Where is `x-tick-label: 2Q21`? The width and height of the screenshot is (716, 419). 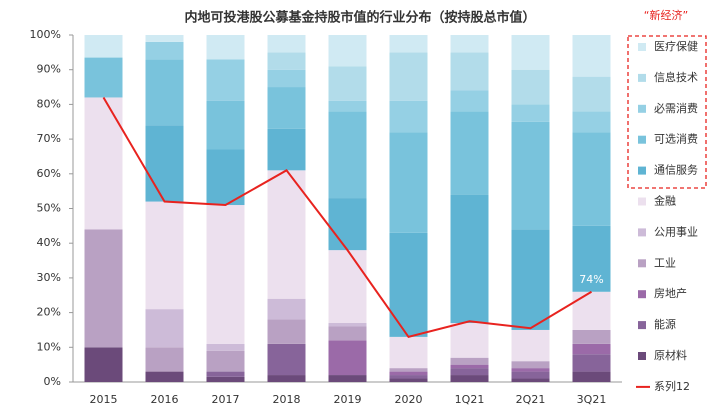
x-tick-label: 2Q21 is located at coordinates (531, 399).